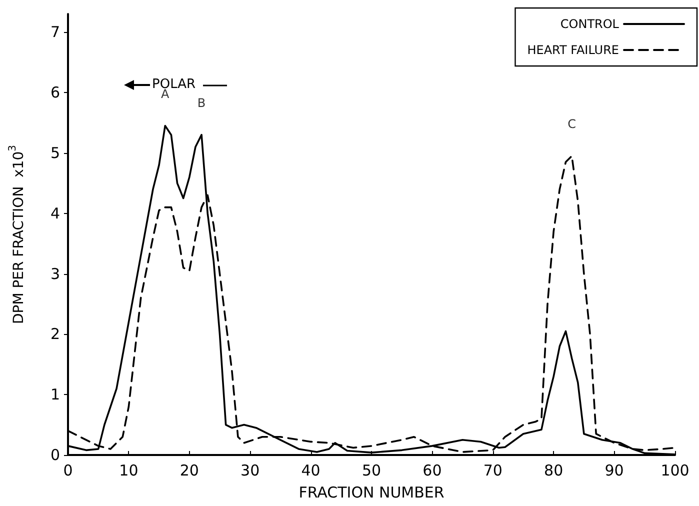  Describe the element at coordinates (372, 471) in the screenshot. I see `x-tick-label: 50` at that location.